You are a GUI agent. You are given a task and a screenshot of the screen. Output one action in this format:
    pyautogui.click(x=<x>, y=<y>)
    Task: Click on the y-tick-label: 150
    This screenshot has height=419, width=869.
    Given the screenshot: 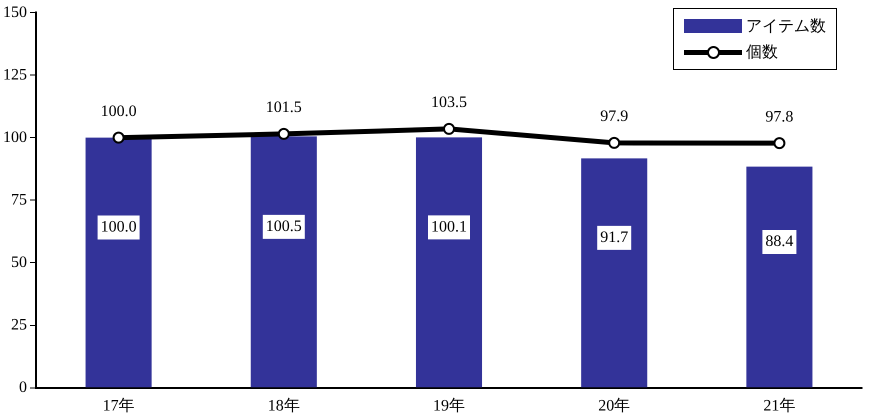 What is the action you would take?
    pyautogui.click(x=15, y=12)
    